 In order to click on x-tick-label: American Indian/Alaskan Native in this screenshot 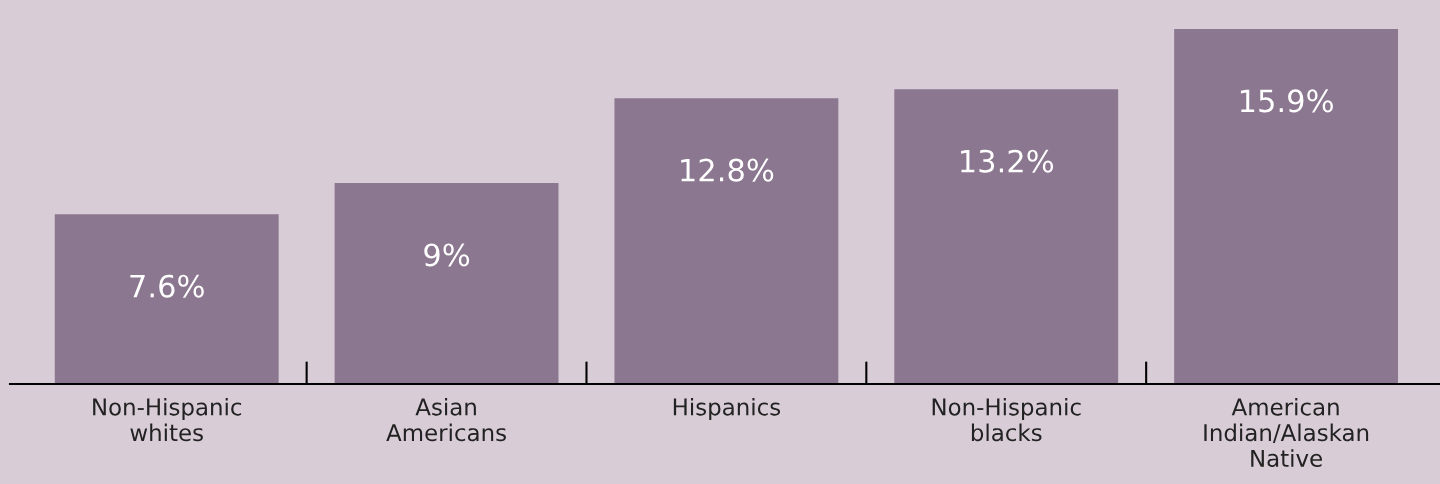, I will do `click(1286, 432)`.